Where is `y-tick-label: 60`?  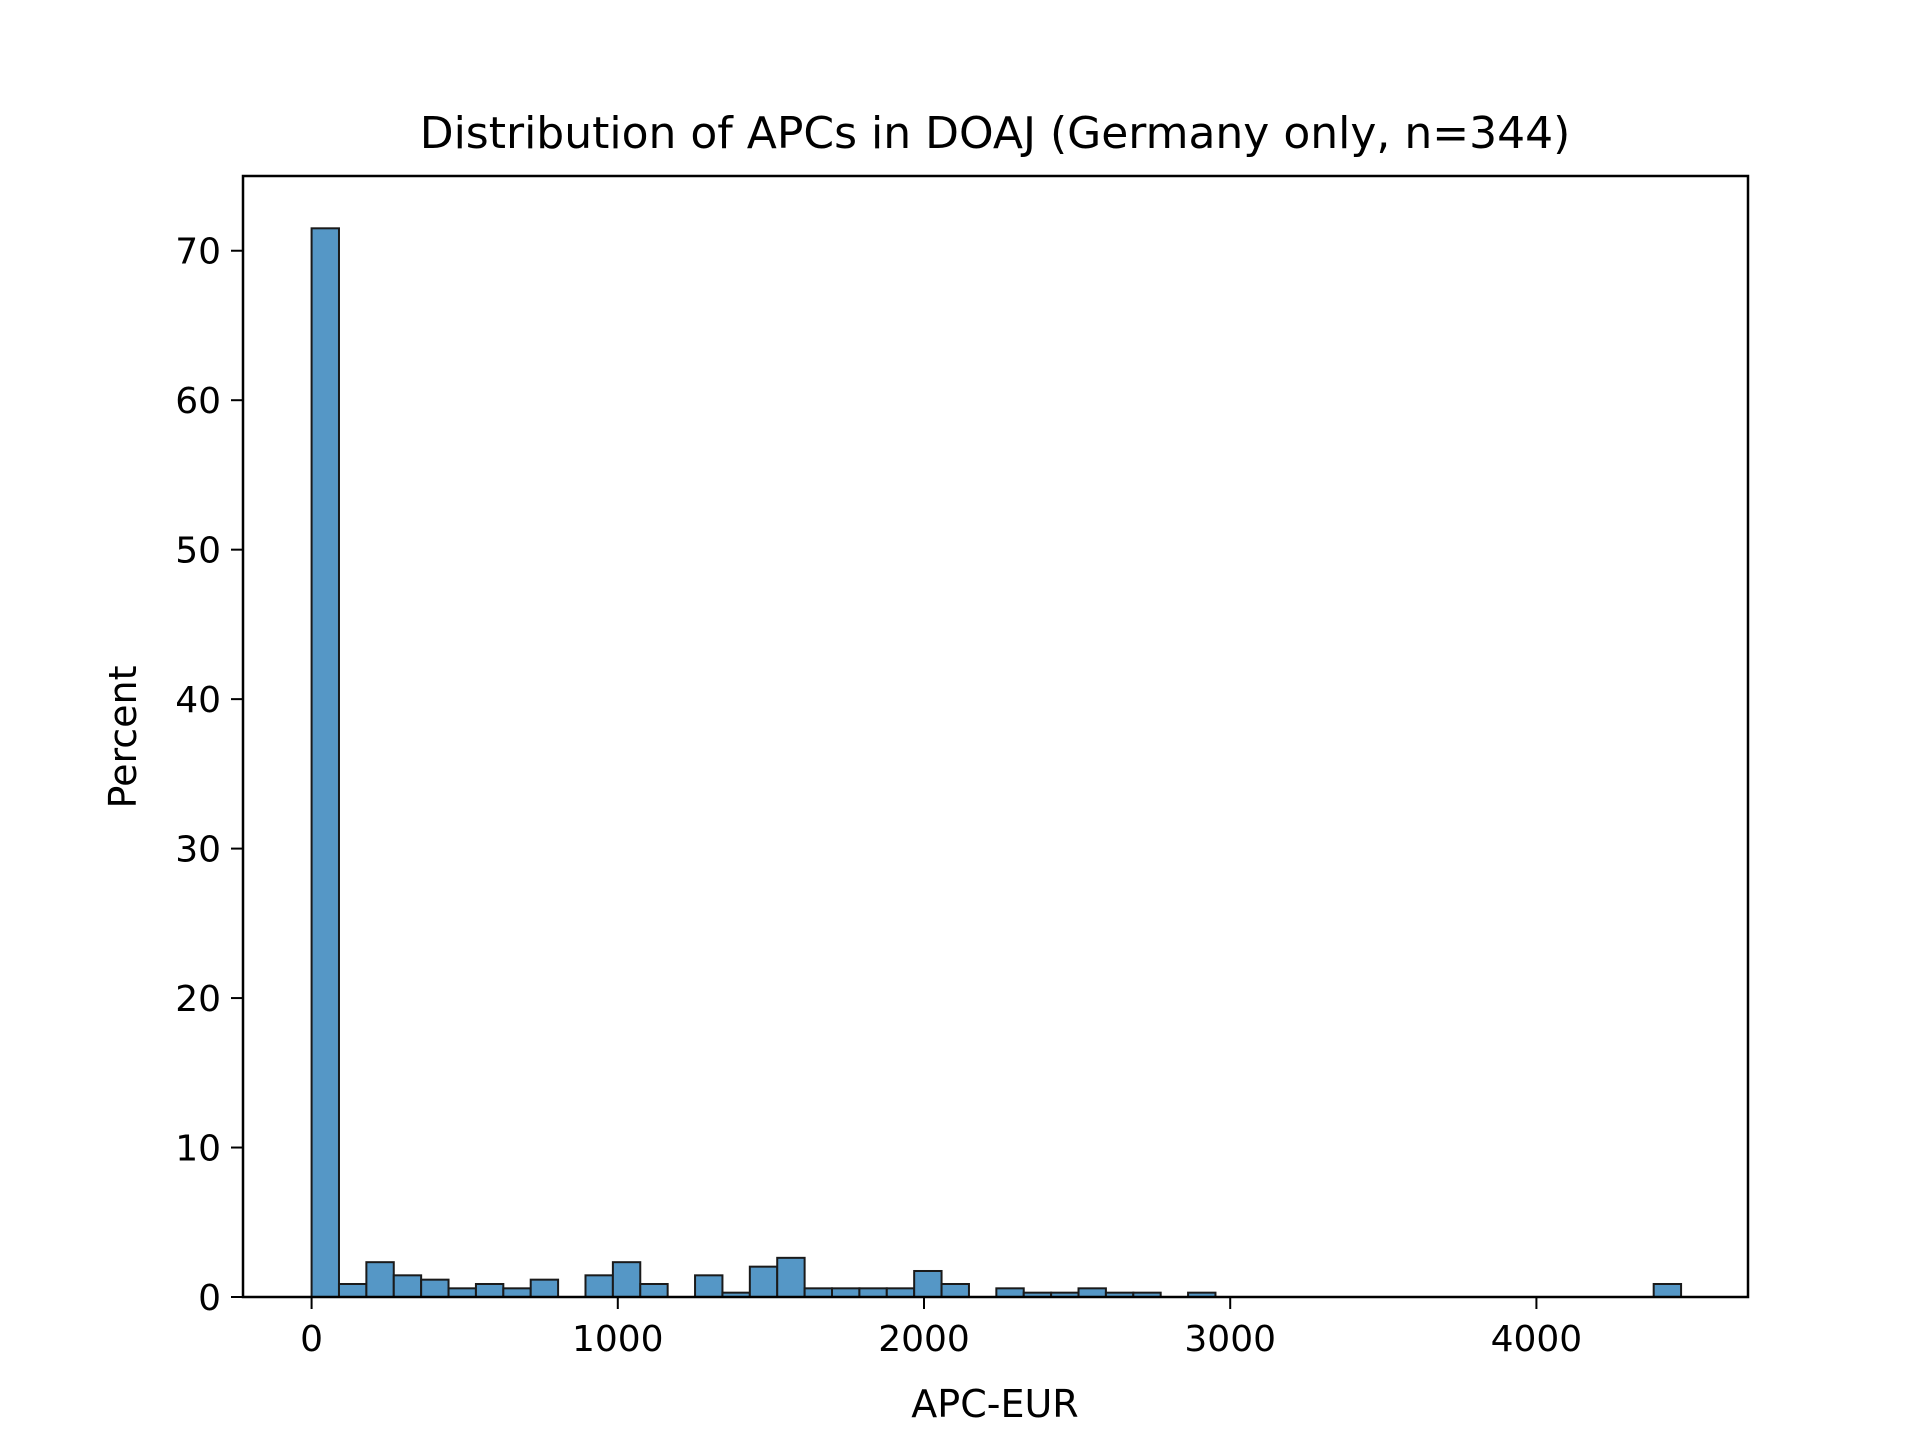
y-tick-label: 60 is located at coordinates (198, 401).